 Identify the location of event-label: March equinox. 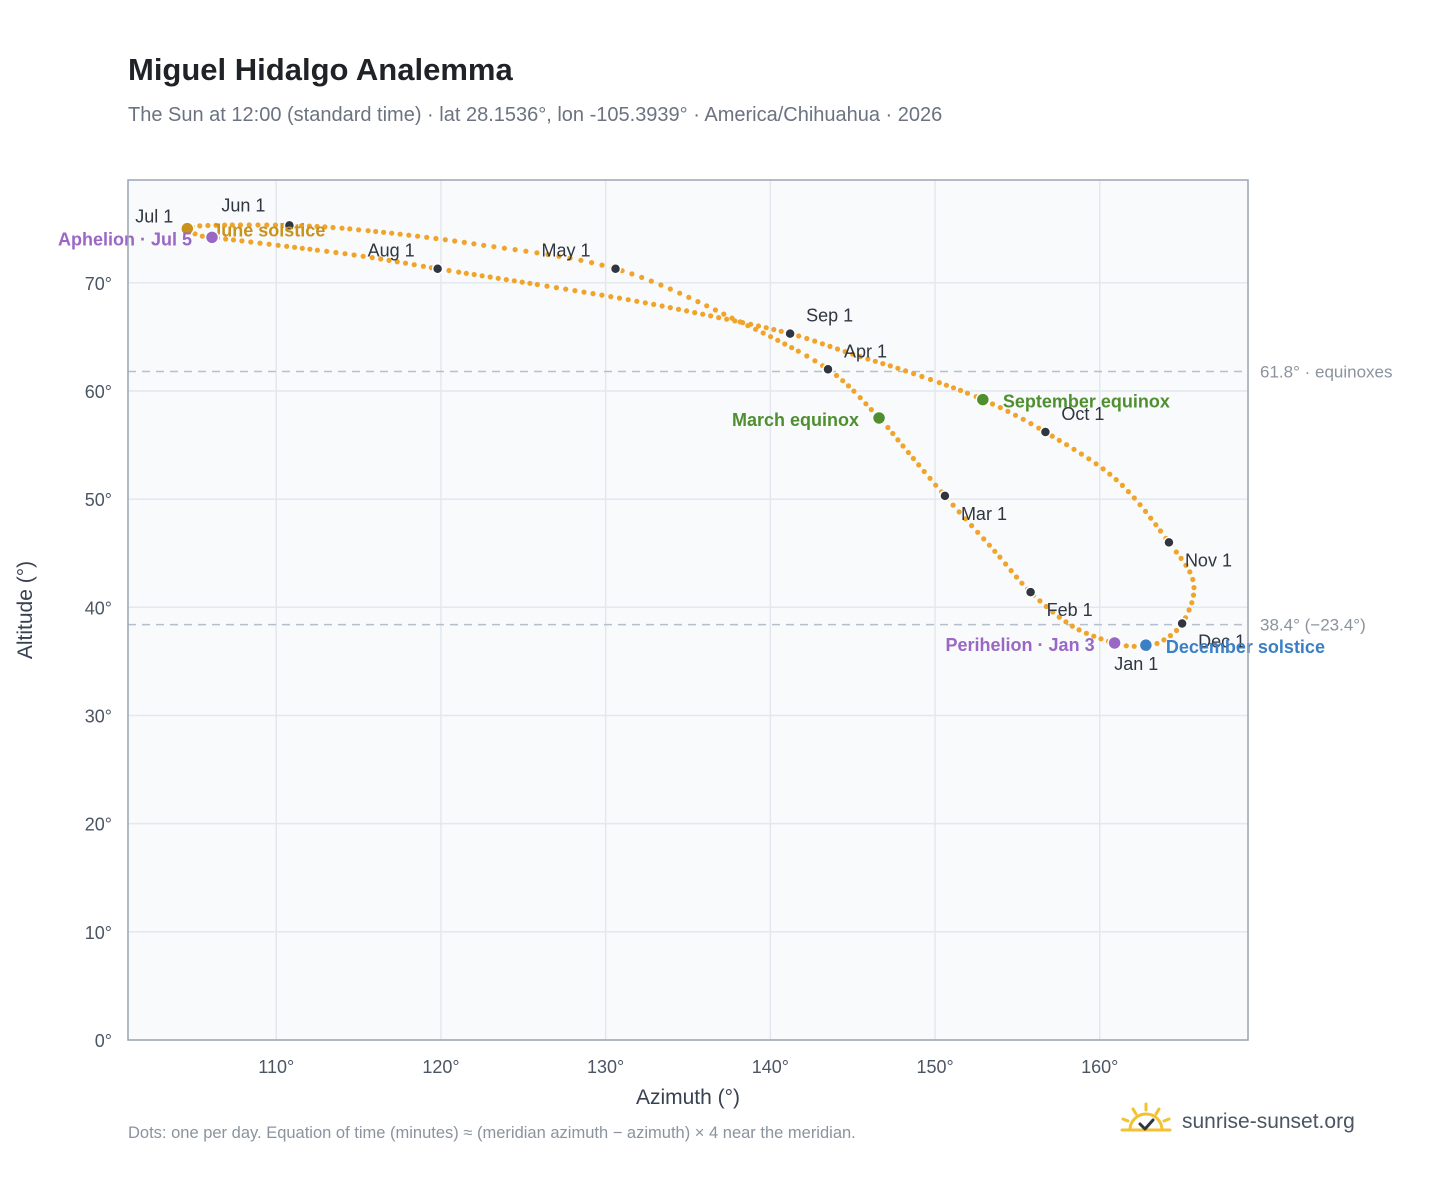
(795, 420).